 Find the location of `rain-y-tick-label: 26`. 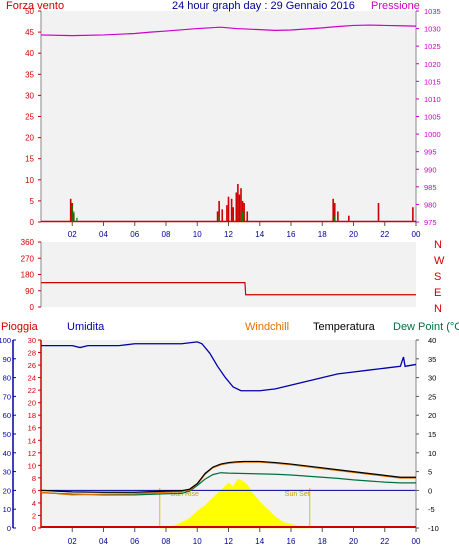

rain-y-tick-label: 26 is located at coordinates (32, 365).